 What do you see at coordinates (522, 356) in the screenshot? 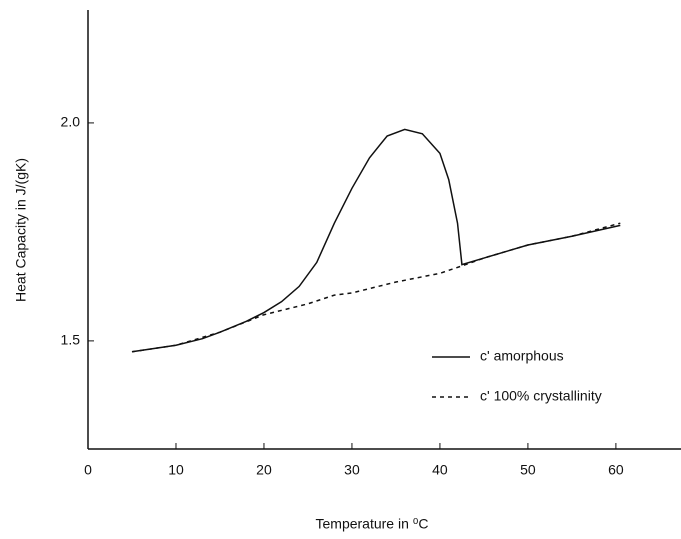
I see `legend-label: c' amorphous` at bounding box center [522, 356].